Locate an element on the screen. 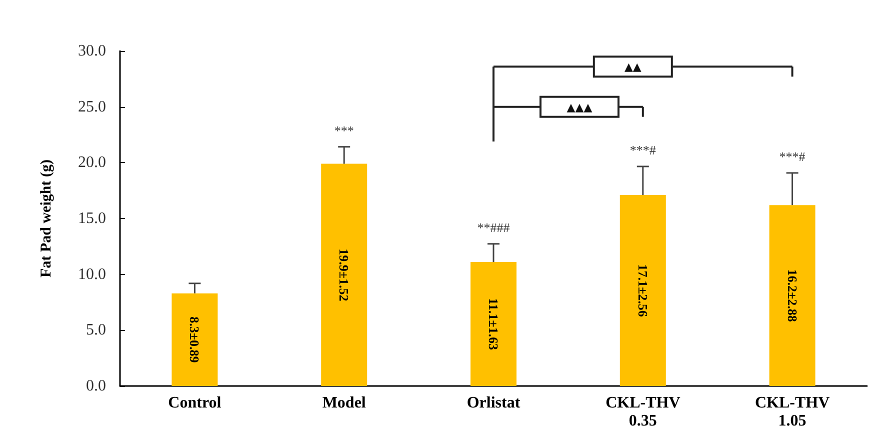 This screenshot has width=885, height=444. data-label: 11.1±1.63 is located at coordinates (493, 324).